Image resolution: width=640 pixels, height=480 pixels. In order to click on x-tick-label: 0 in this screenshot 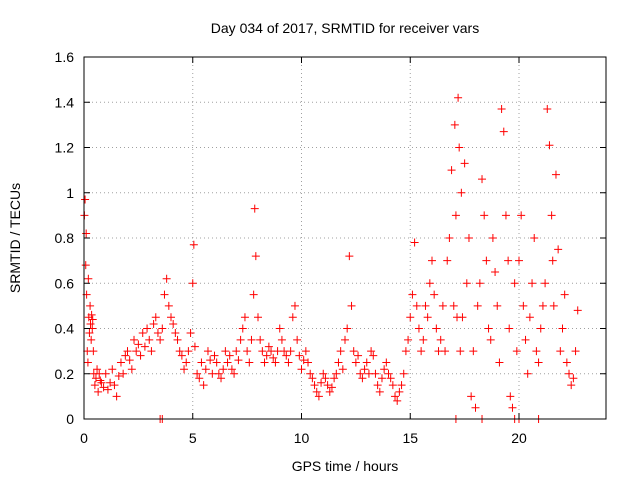, I will do `click(84, 438)`.